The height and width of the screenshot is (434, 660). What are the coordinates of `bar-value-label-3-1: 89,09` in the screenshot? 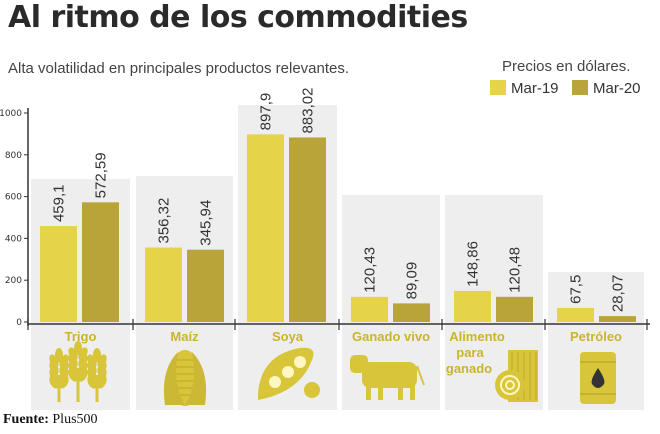 It's located at (412, 281).